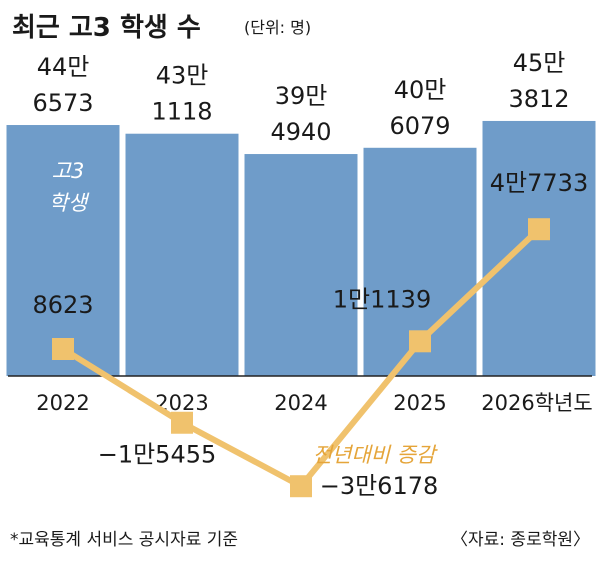 The height and width of the screenshot is (562, 600). I want to click on line-value-label: 4만7733, so click(539, 183).